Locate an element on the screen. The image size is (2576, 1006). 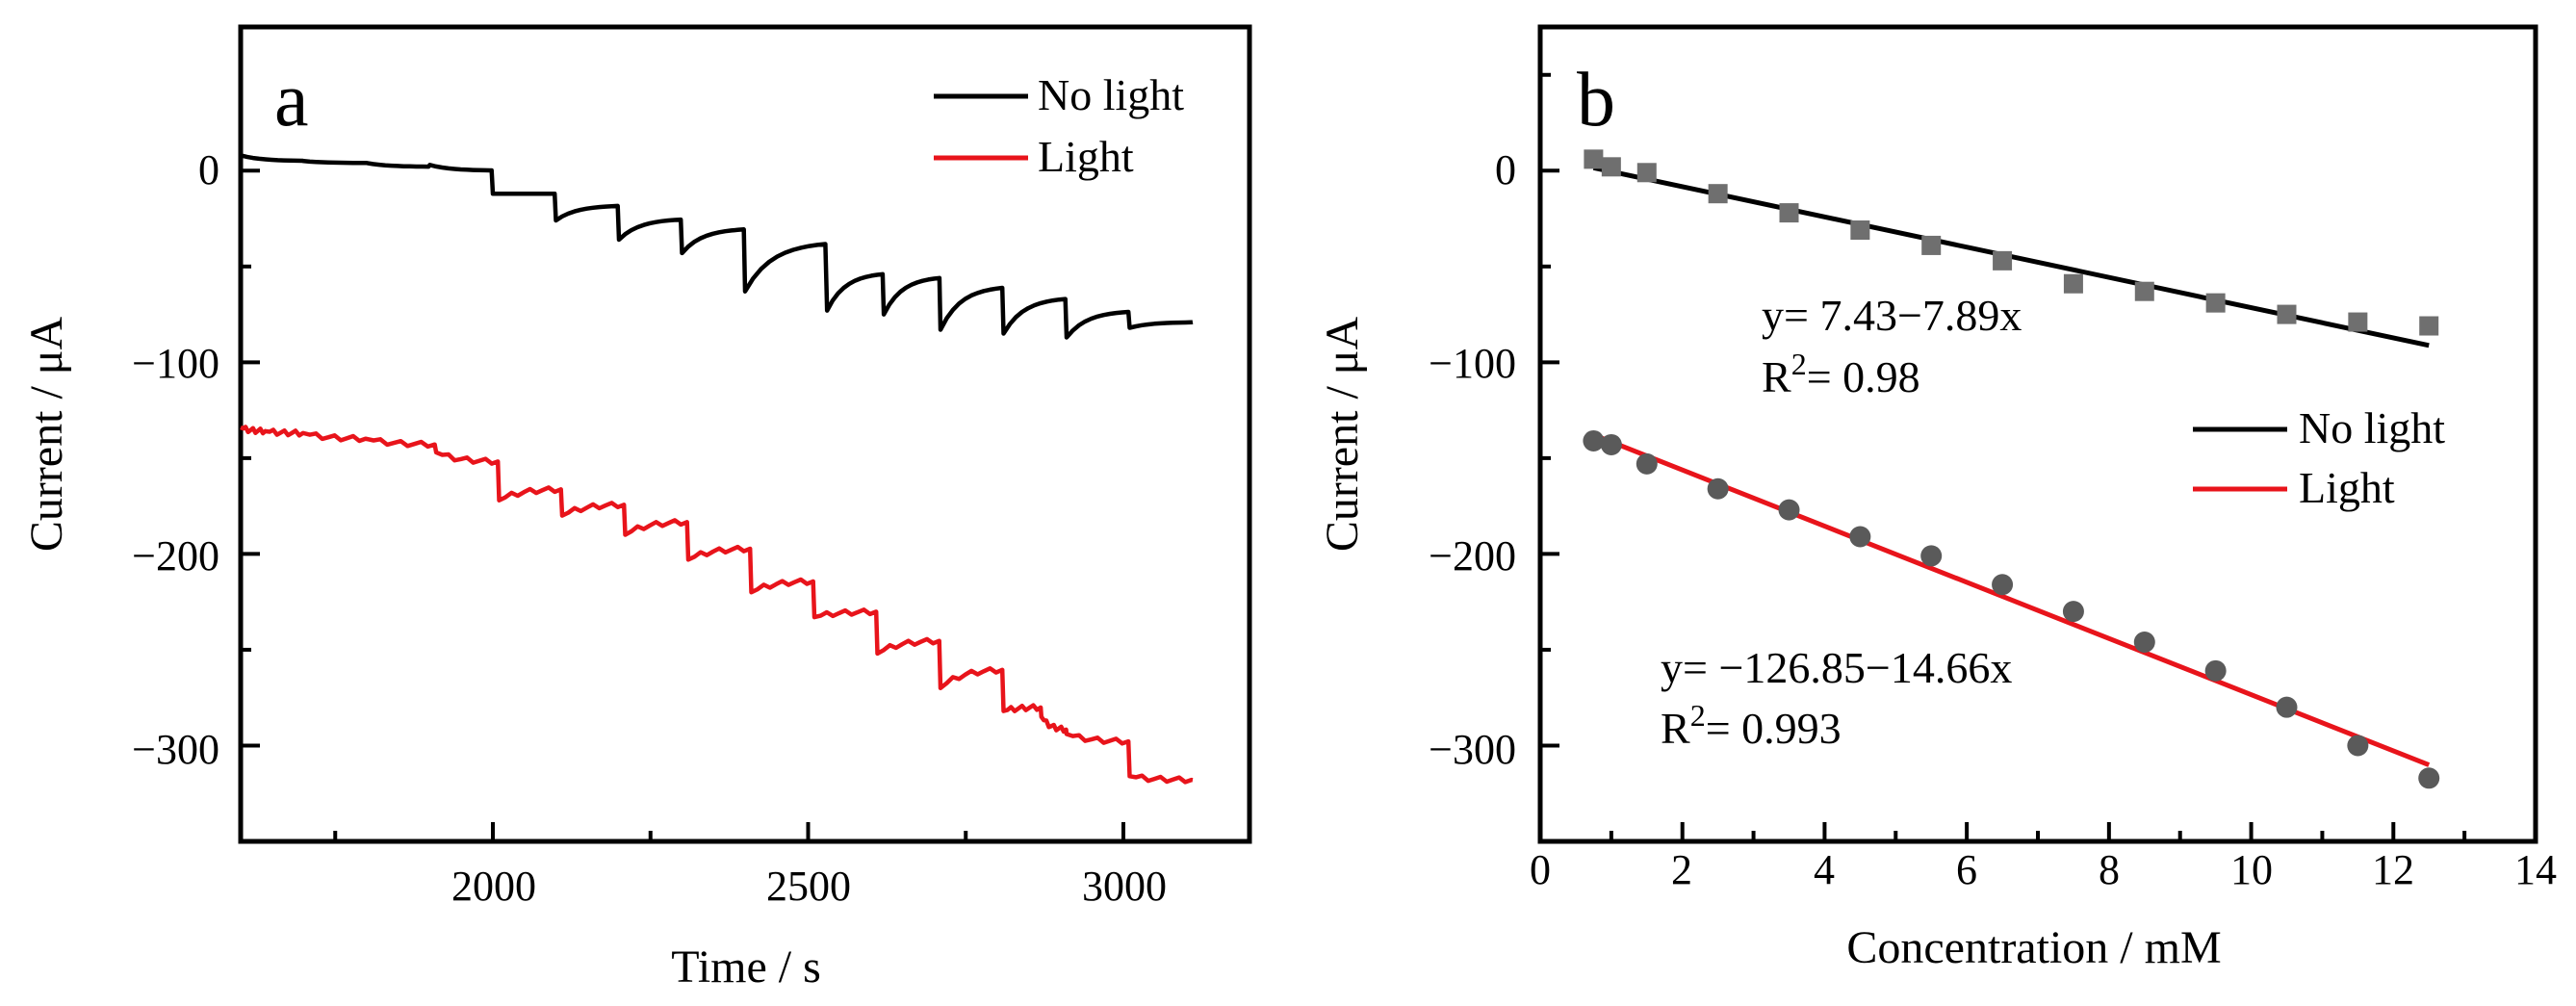
fit-r2-no-light: R2= 0.98 is located at coordinates (1841, 374).